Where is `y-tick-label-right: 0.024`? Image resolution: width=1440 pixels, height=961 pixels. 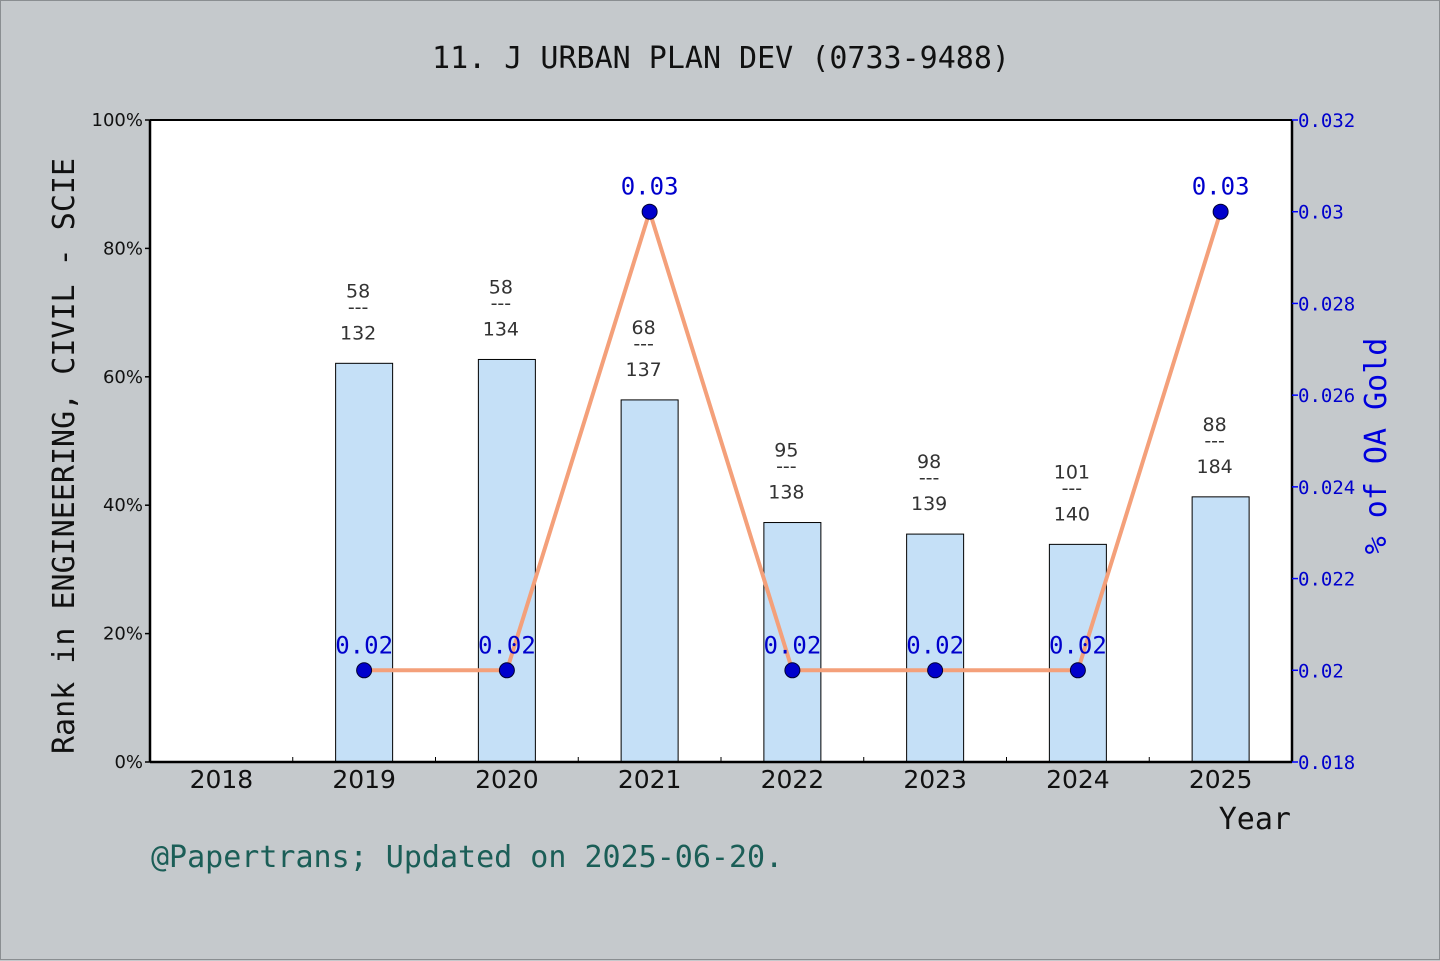 y-tick-label-right: 0.024 is located at coordinates (1326, 488).